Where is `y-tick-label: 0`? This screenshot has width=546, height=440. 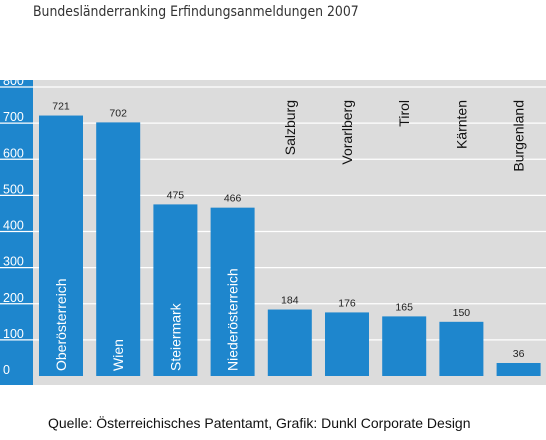 y-tick-label: 0 is located at coordinates (6, 370).